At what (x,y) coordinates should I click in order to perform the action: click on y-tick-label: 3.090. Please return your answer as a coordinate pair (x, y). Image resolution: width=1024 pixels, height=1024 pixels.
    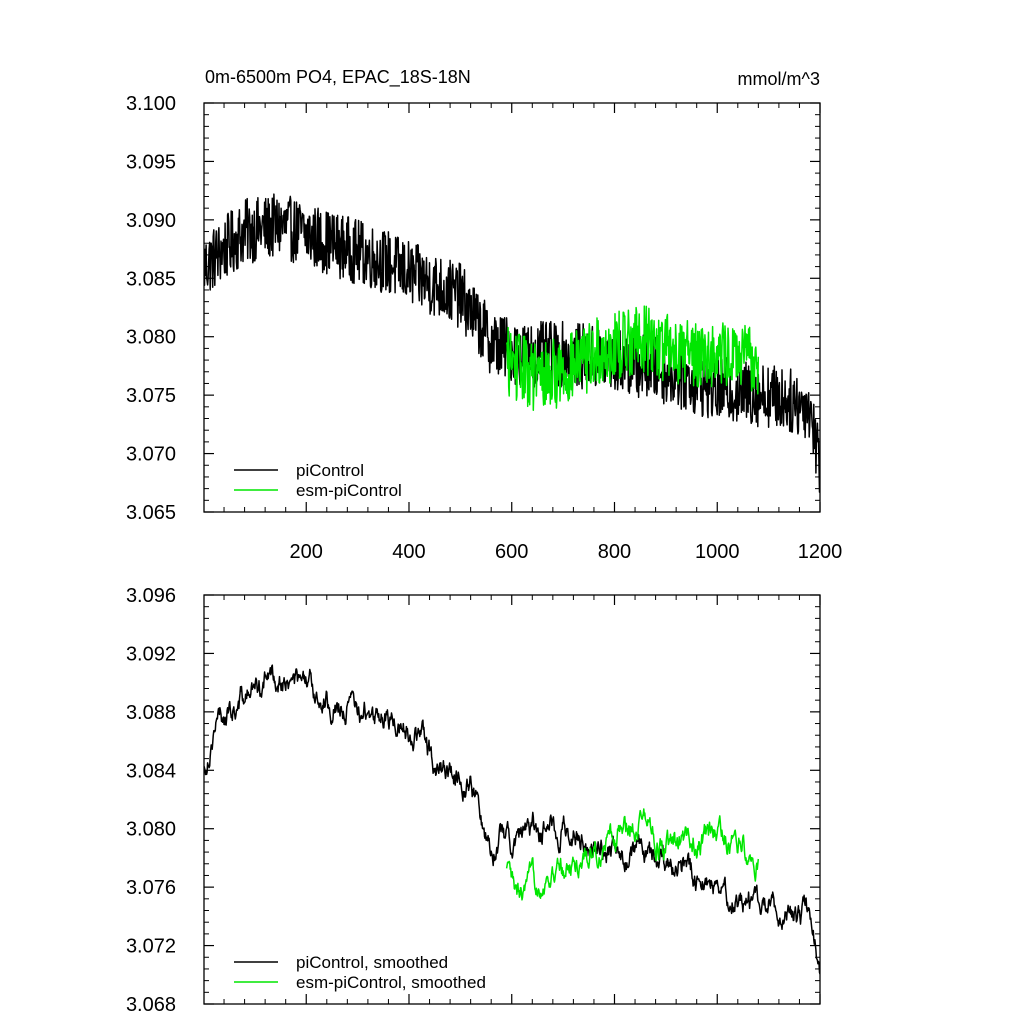
    Looking at the image, I should click on (151, 221).